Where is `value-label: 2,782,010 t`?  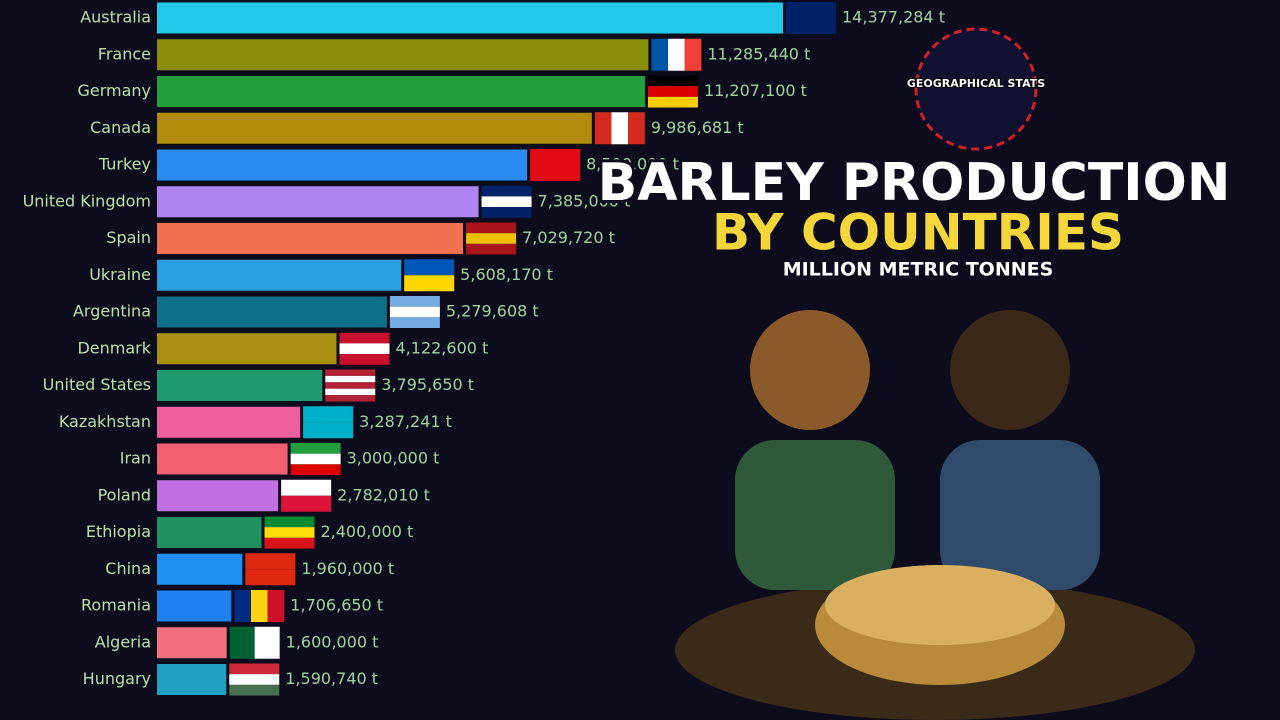
value-label: 2,782,010 t is located at coordinates (383, 494).